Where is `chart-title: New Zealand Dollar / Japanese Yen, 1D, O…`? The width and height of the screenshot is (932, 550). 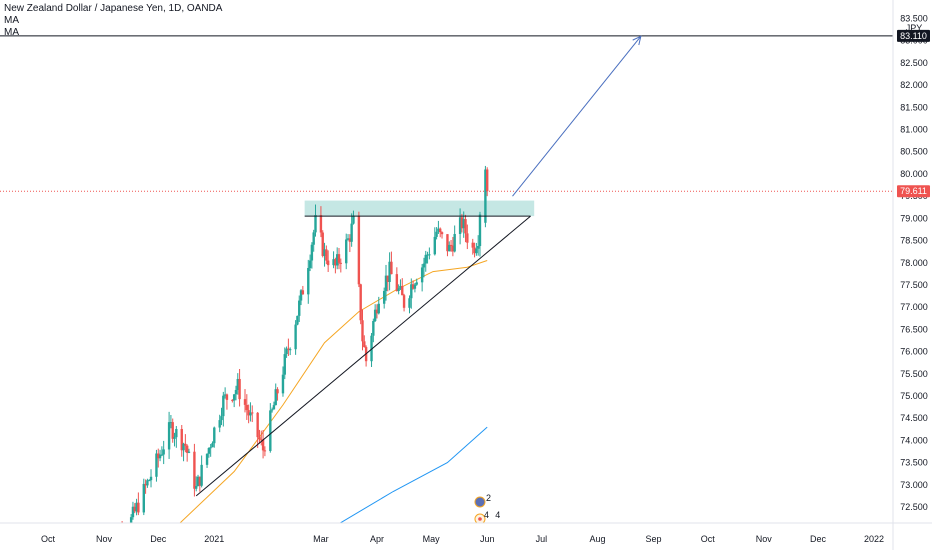 chart-title: New Zealand Dollar / Japanese Yen, 1D, O… is located at coordinates (113, 8).